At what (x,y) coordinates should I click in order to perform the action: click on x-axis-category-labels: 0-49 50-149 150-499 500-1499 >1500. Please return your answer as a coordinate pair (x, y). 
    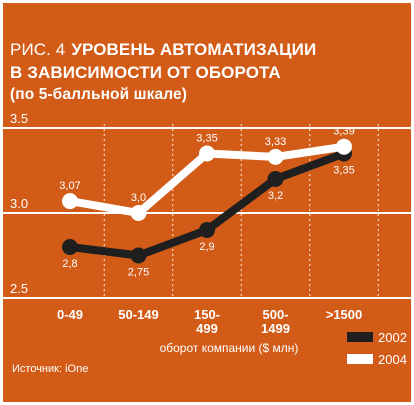
    Looking at the image, I should click on (209, 321).